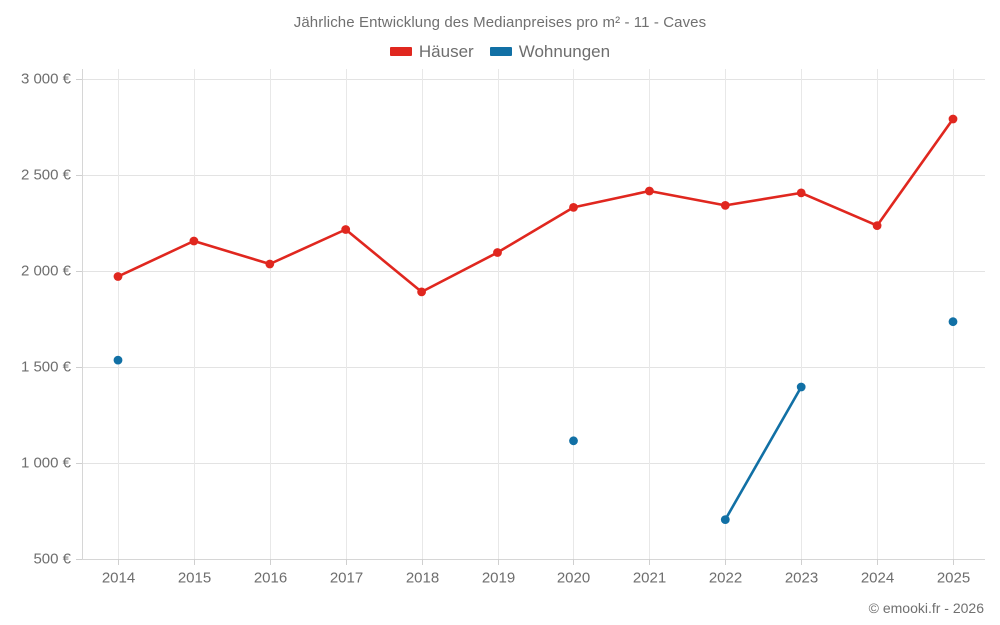  I want to click on x-tick-label: 2023, so click(801, 577).